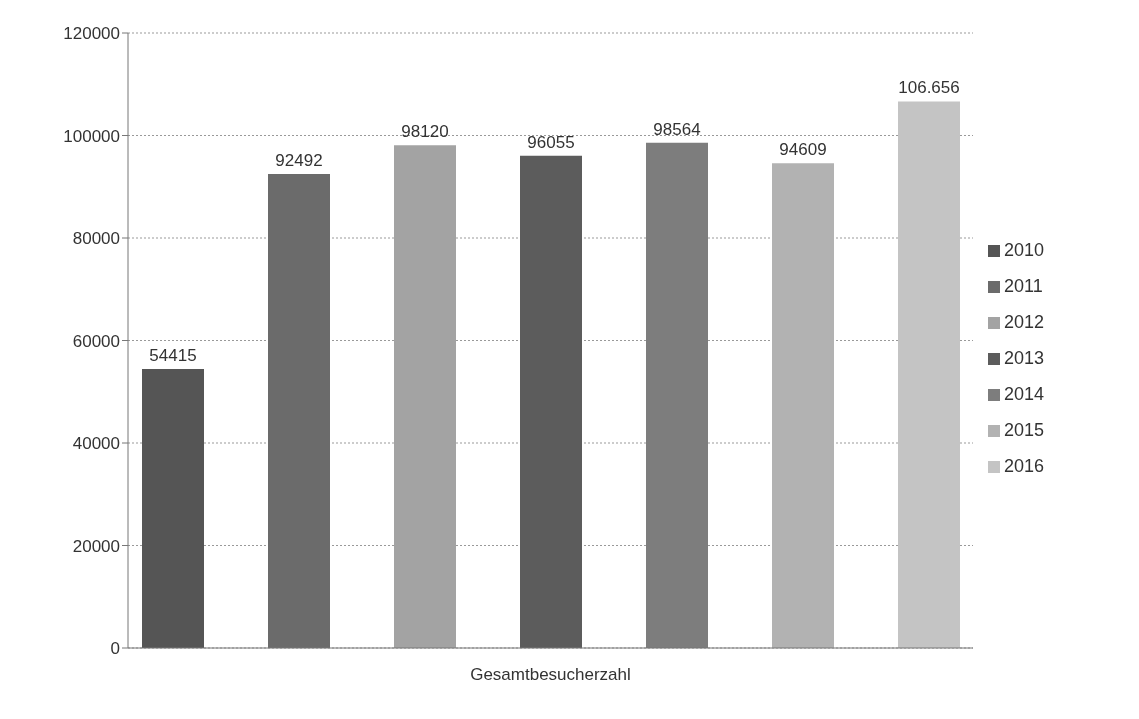 This screenshot has height=719, width=1139. I want to click on y-tick-label: 100000, so click(91, 136).